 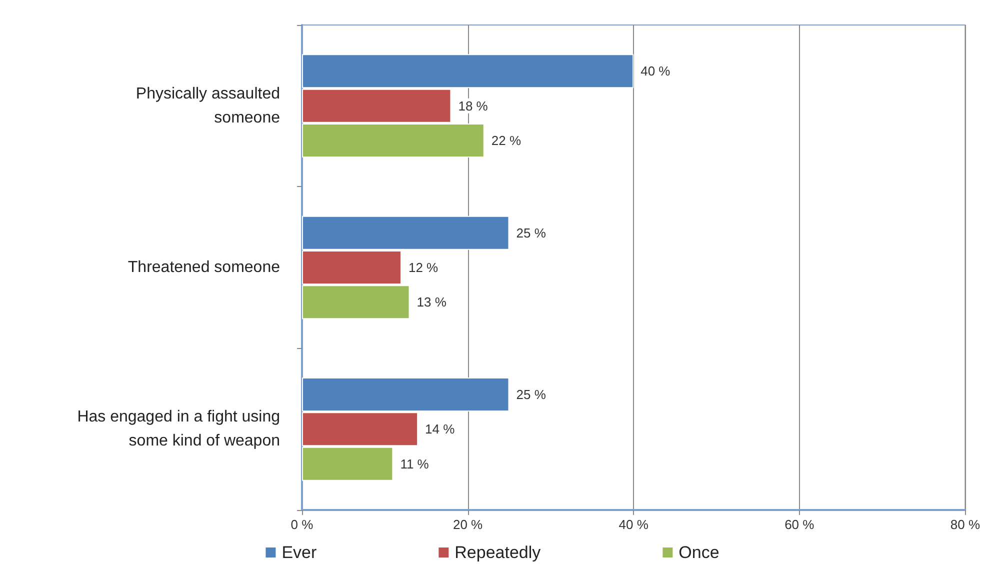 What do you see at coordinates (498, 552) in the screenshot?
I see `legend-label: Repeatedly` at bounding box center [498, 552].